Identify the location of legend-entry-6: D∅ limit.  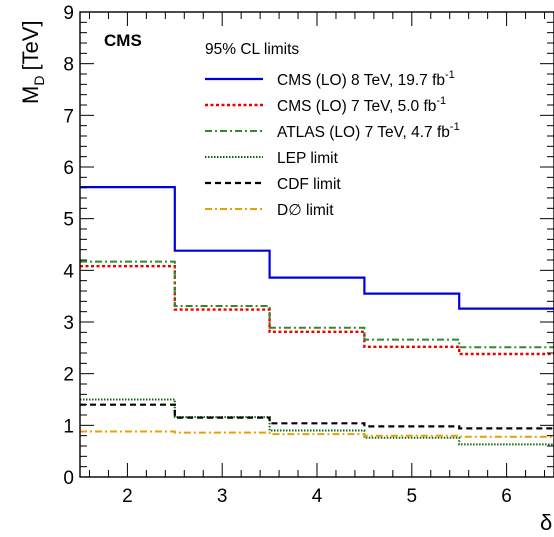
(305, 210).